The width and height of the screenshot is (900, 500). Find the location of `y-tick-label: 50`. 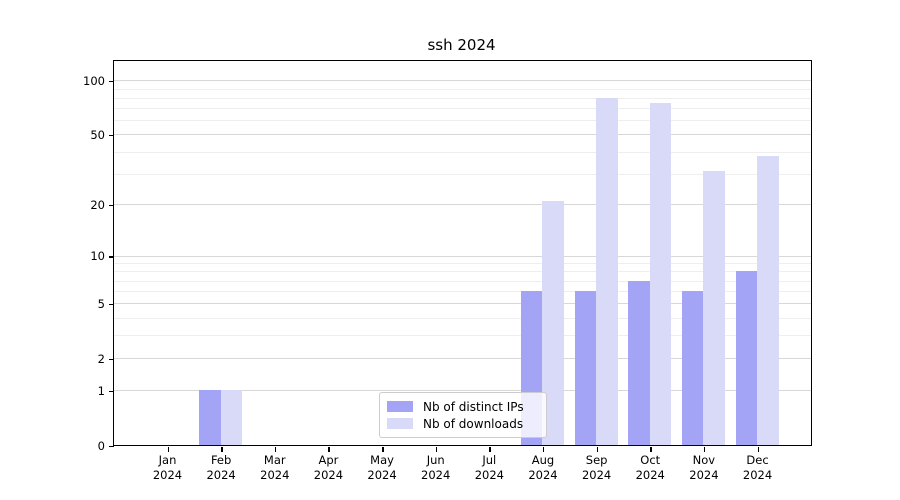

y-tick-label: 50 is located at coordinates (97, 134).